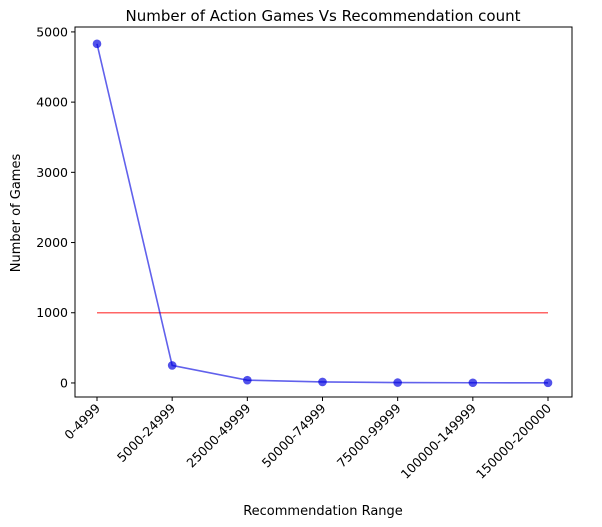 This screenshot has height=527, width=602. Describe the element at coordinates (369, 435) in the screenshot. I see `x-tick-label: 75000-99999` at that location.